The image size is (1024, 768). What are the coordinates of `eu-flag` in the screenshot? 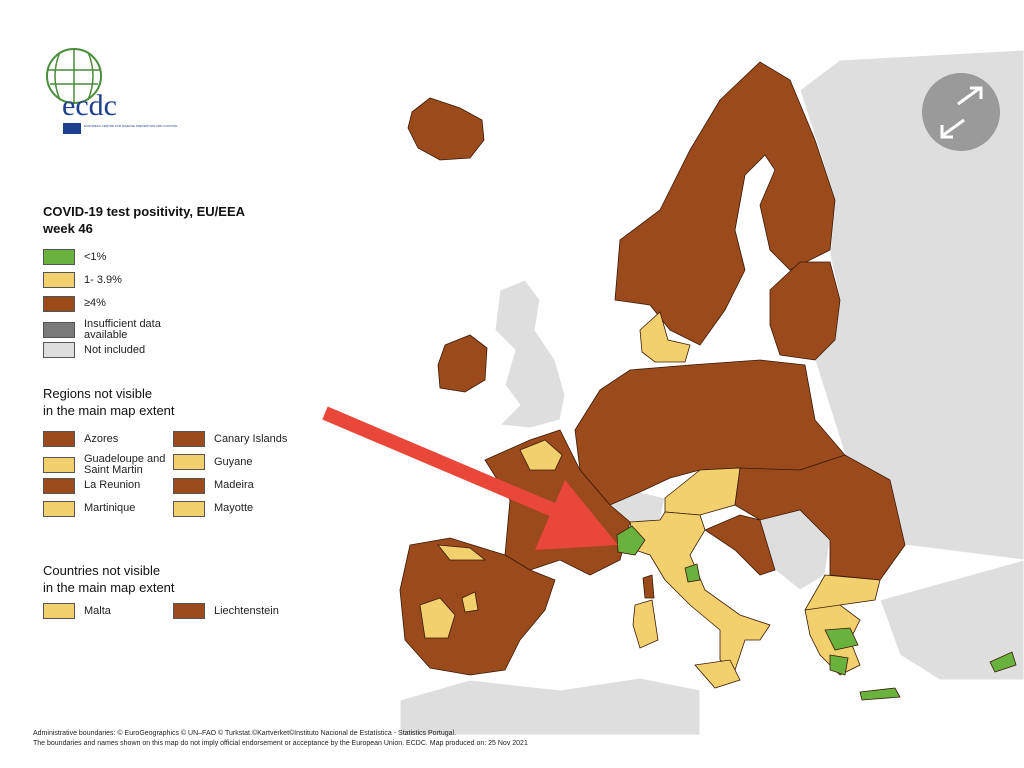 It's located at (72, 128).